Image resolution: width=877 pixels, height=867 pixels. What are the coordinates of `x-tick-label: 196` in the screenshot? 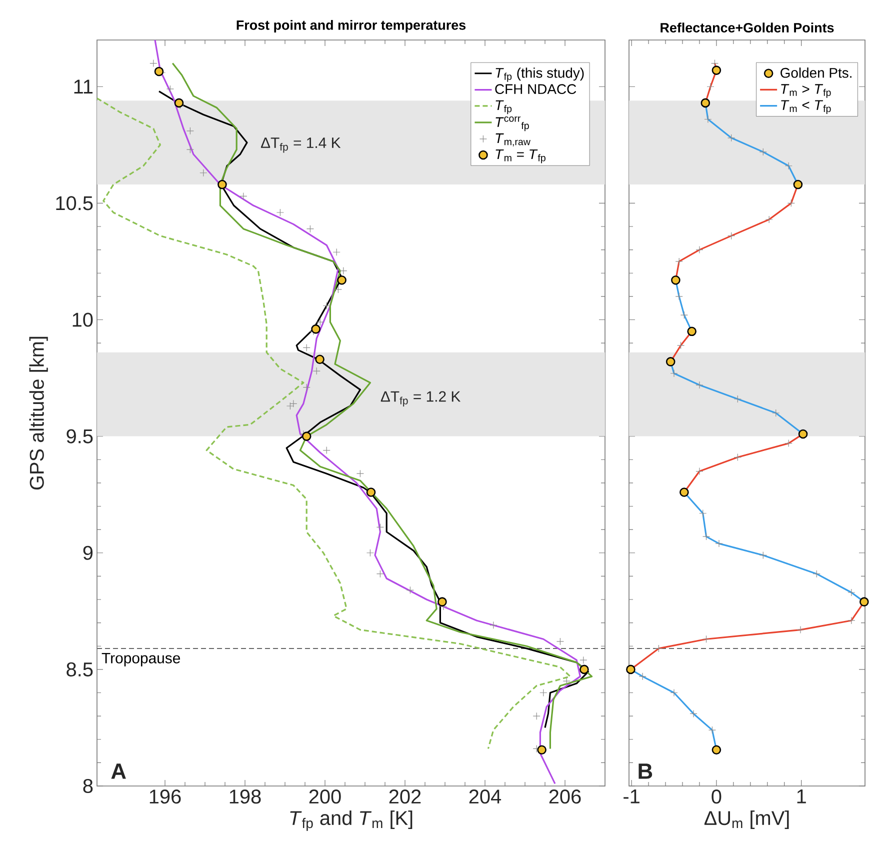 It's located at (165, 797).